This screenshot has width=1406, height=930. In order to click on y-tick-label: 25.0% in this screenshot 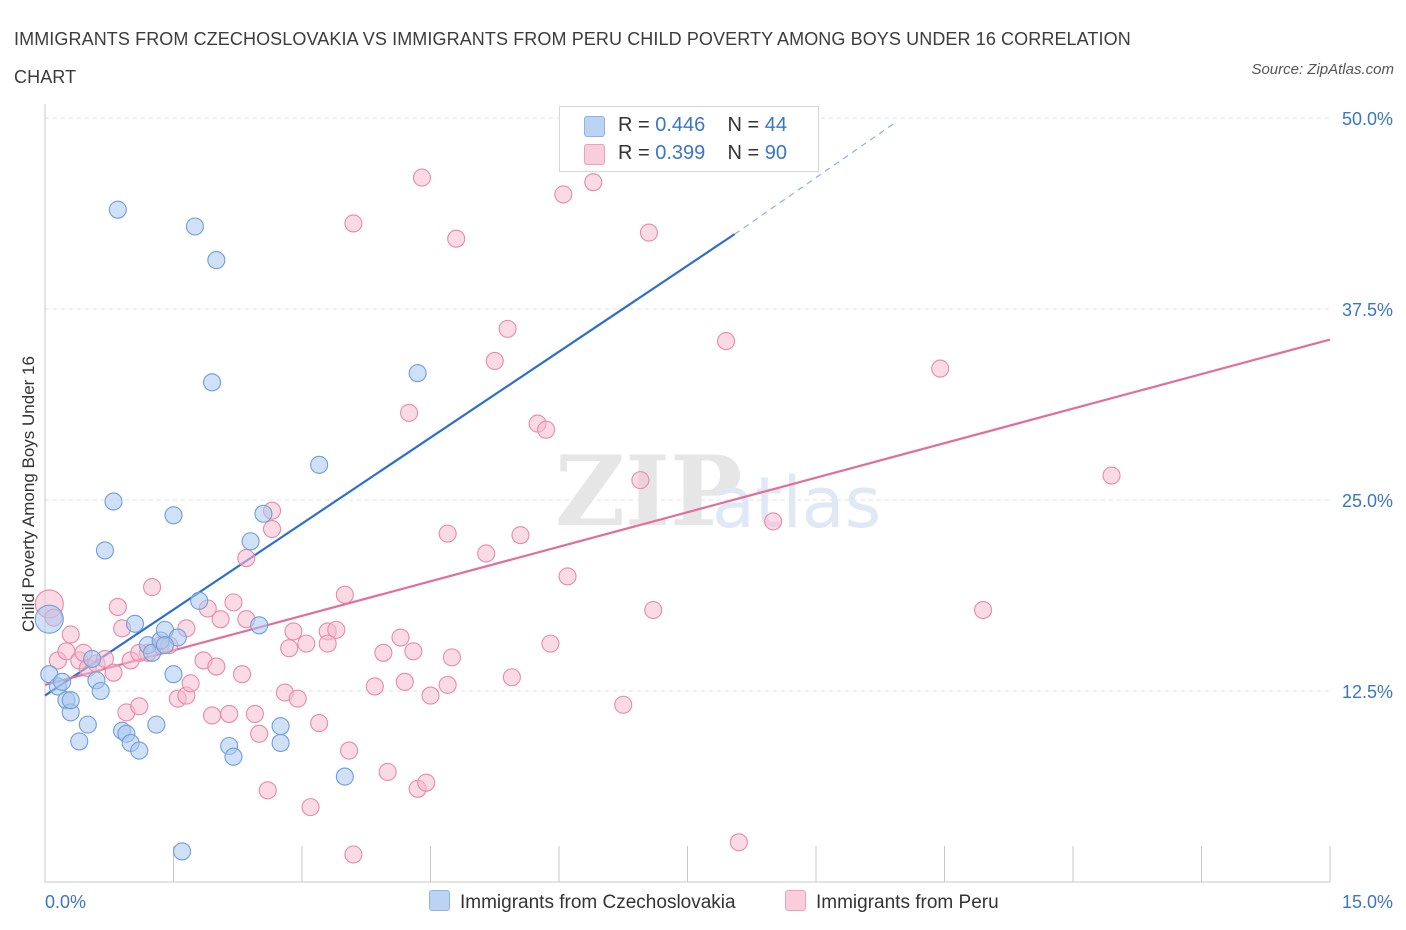, I will do `click(1367, 501)`.